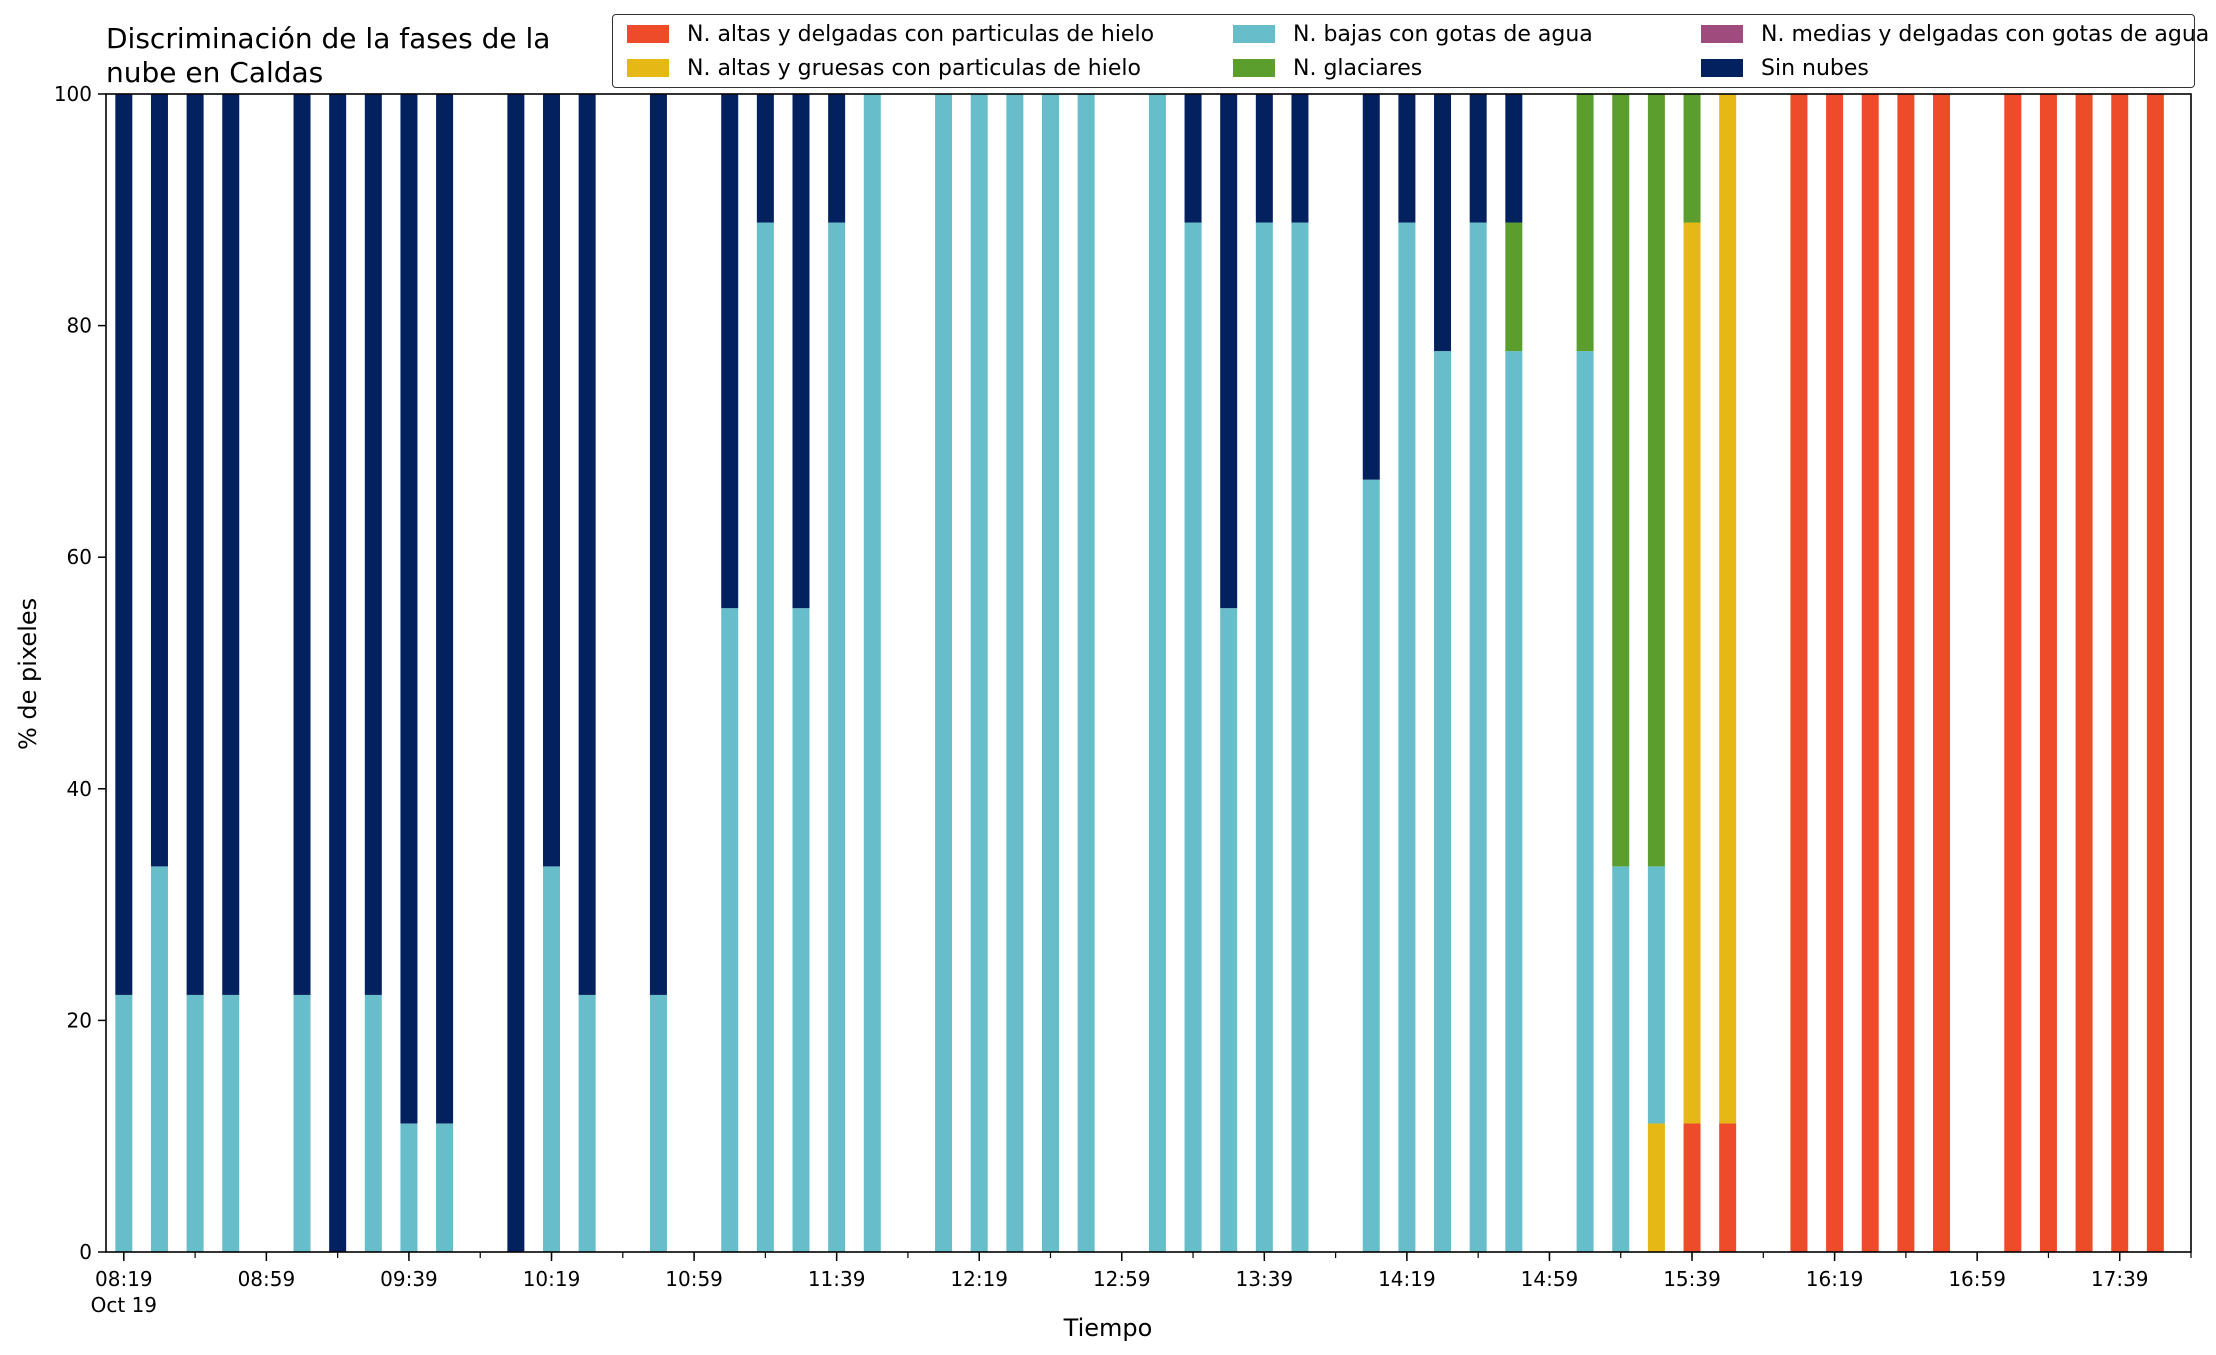 The image size is (2216, 1355). What do you see at coordinates (1265, 1279) in the screenshot?
I see `x-tick-label: 13:39` at bounding box center [1265, 1279].